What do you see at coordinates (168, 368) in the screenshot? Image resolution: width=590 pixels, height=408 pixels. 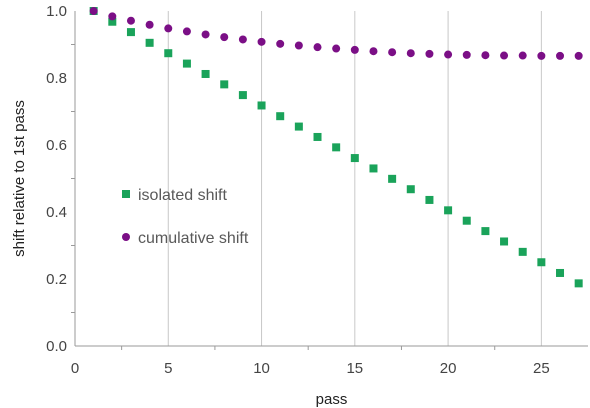 I see `x-tick-label-1: 5` at bounding box center [168, 368].